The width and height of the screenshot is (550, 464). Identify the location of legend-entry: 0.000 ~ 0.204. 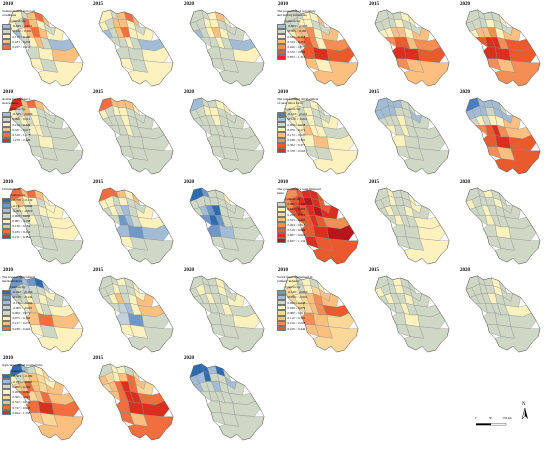
(24, 387).